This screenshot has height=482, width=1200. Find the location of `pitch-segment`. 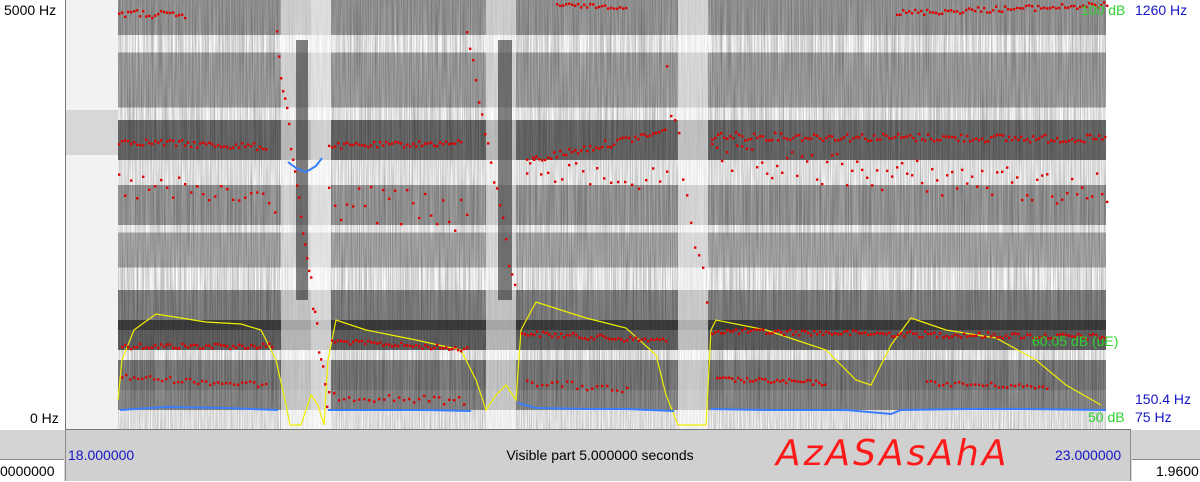

pitch-segment is located at coordinates (305, 165).